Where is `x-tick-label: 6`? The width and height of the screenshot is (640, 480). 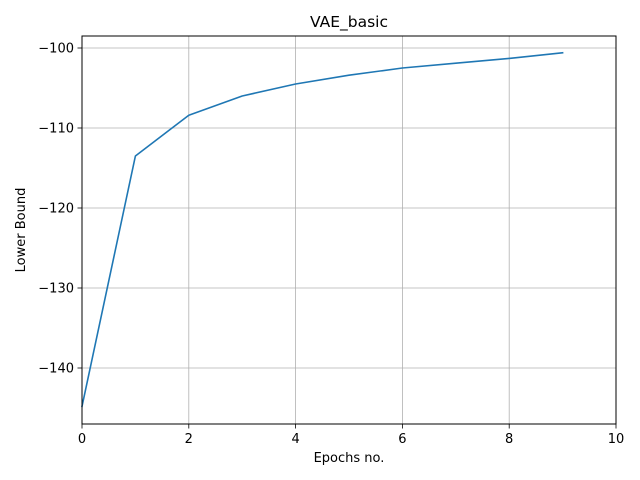
x-tick-label: 6 is located at coordinates (402, 439).